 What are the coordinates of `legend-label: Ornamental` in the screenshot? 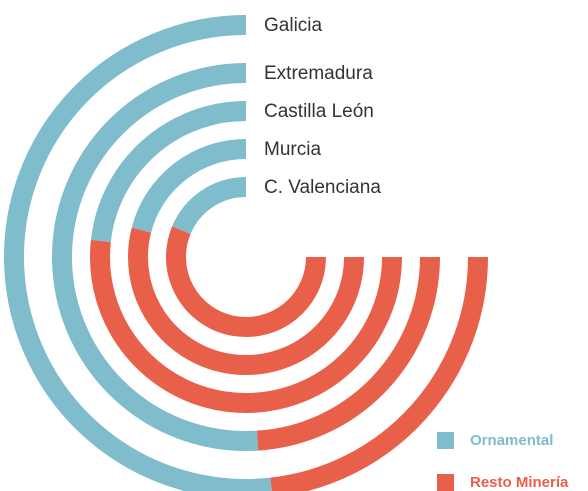 It's located at (511, 440).